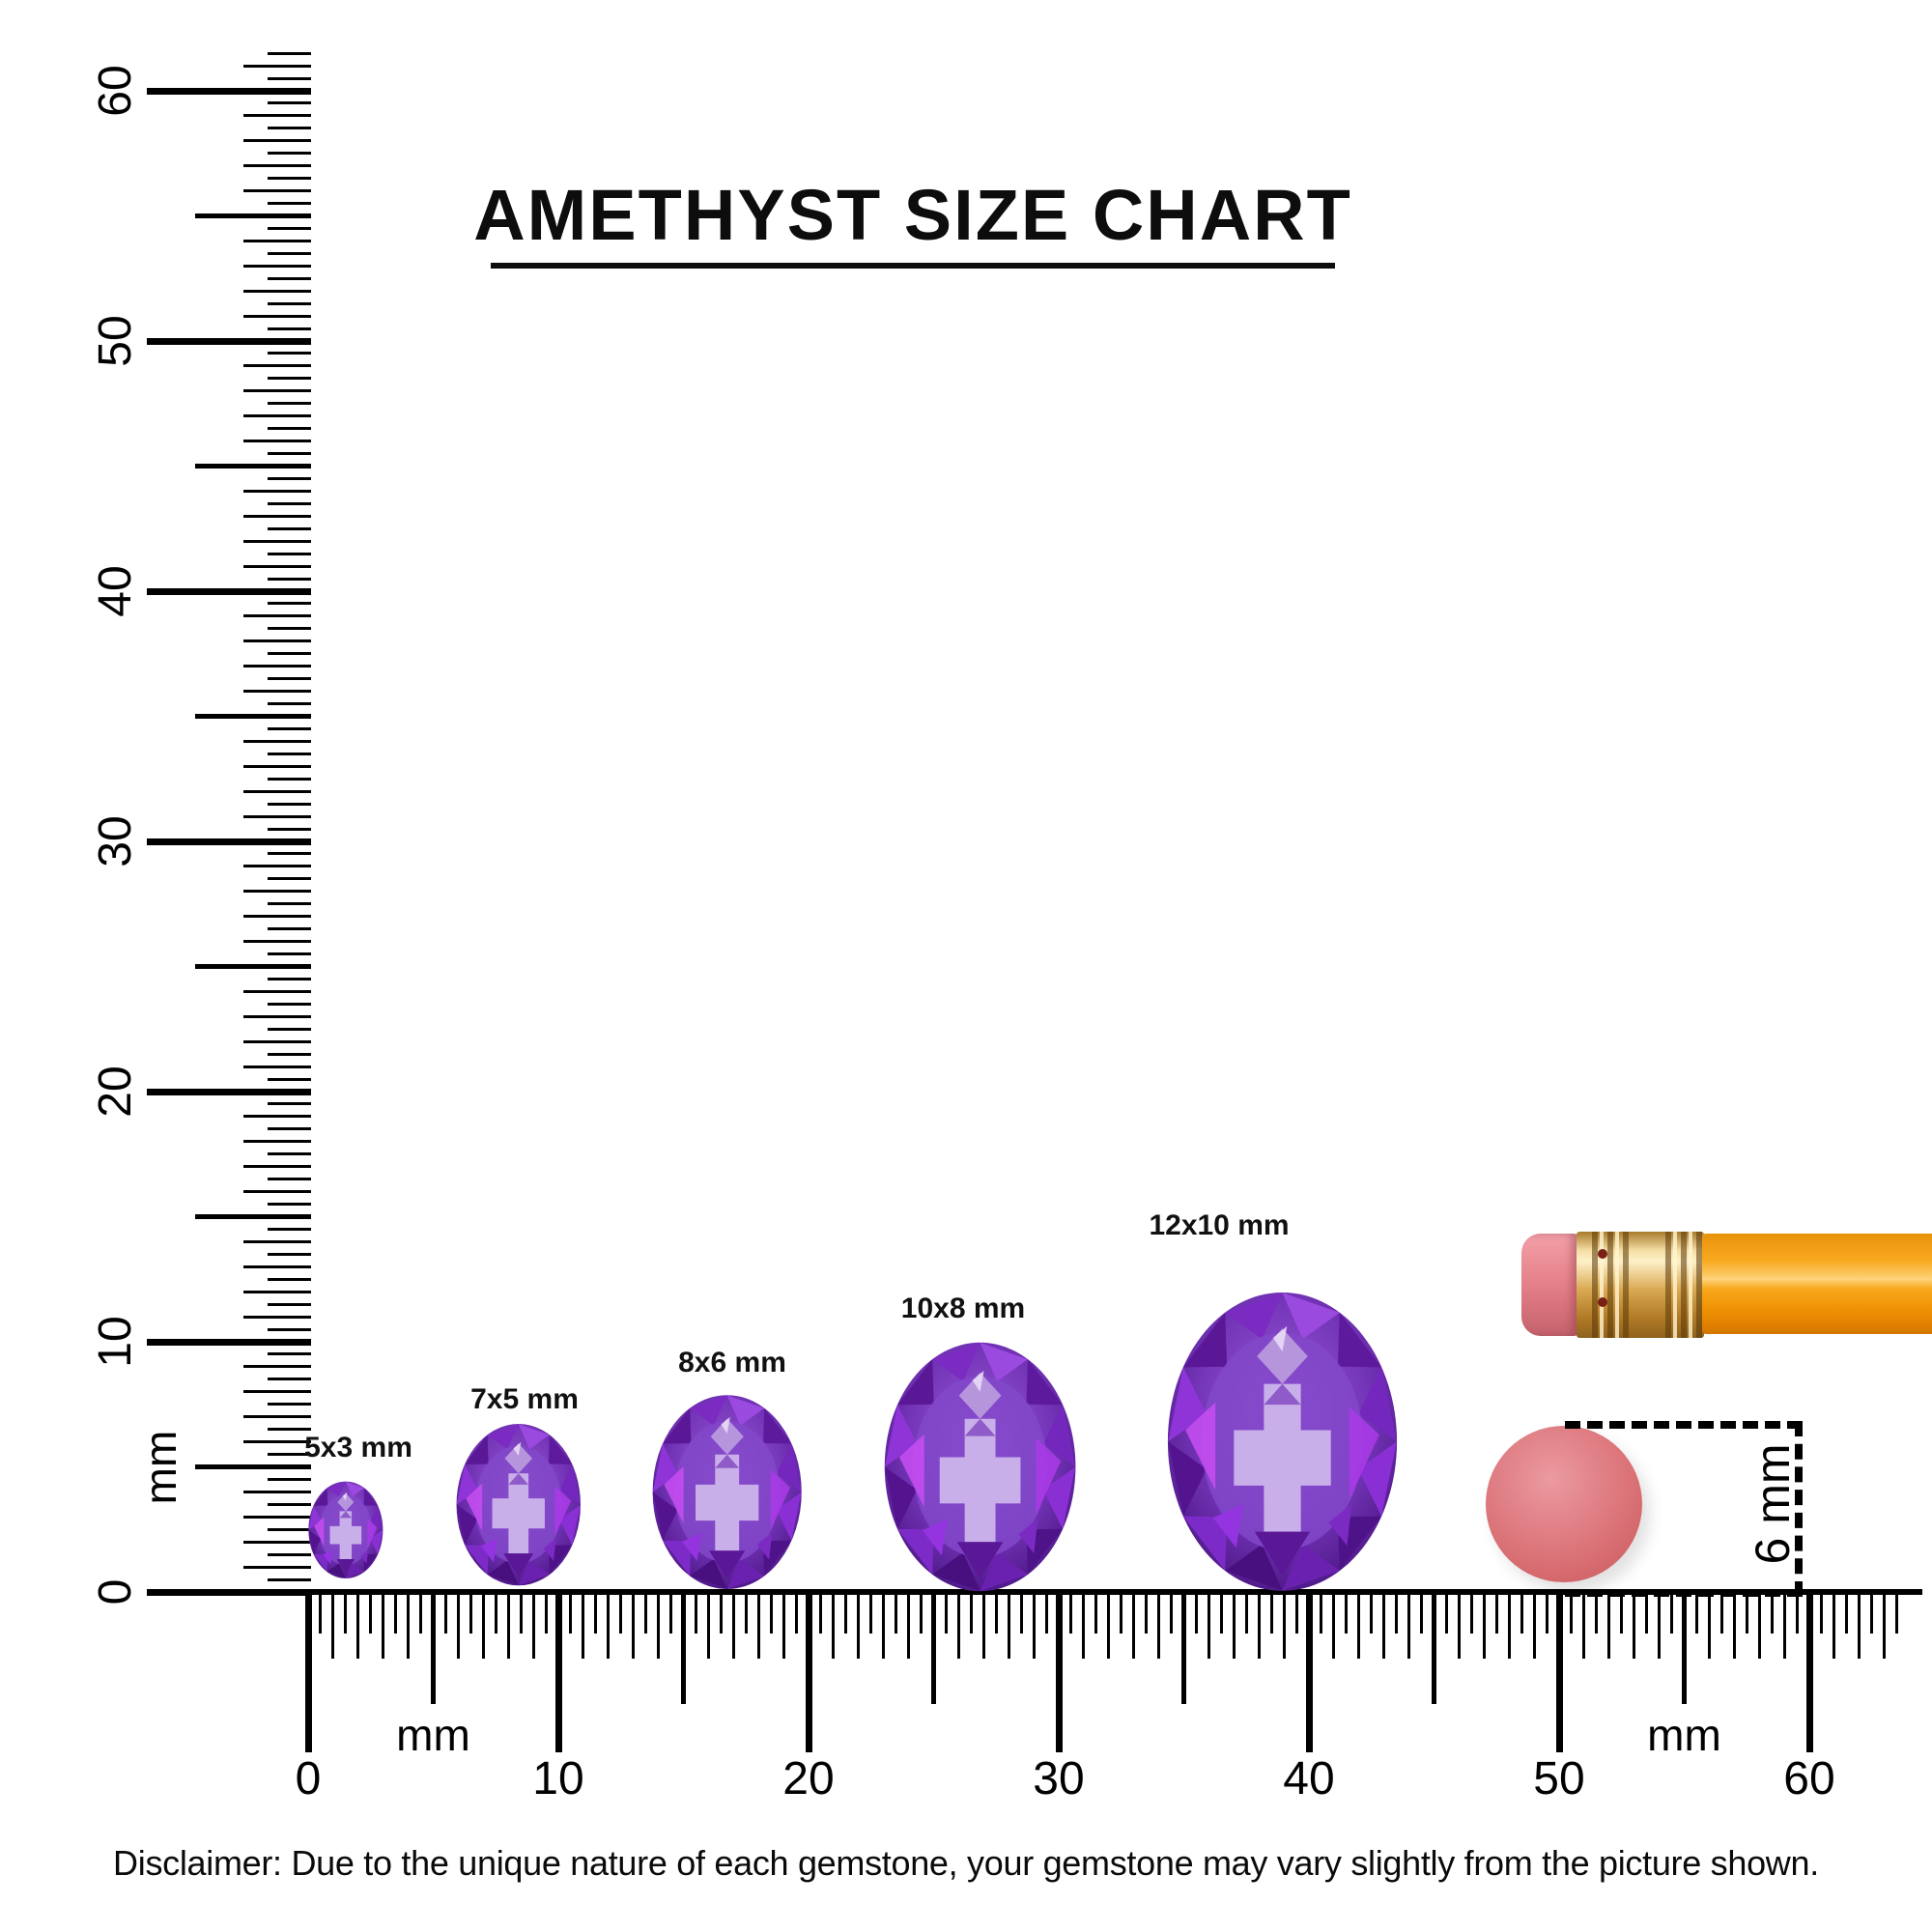  I want to click on size-annotation-label: 6 mm, so click(1773, 1504).